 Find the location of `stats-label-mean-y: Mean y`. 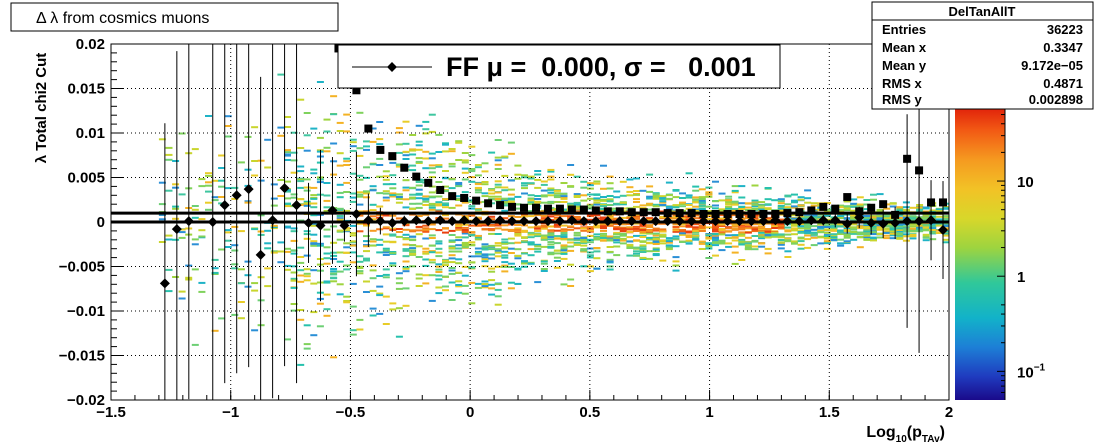

stats-label-mean-y: Mean y is located at coordinates (904, 65).